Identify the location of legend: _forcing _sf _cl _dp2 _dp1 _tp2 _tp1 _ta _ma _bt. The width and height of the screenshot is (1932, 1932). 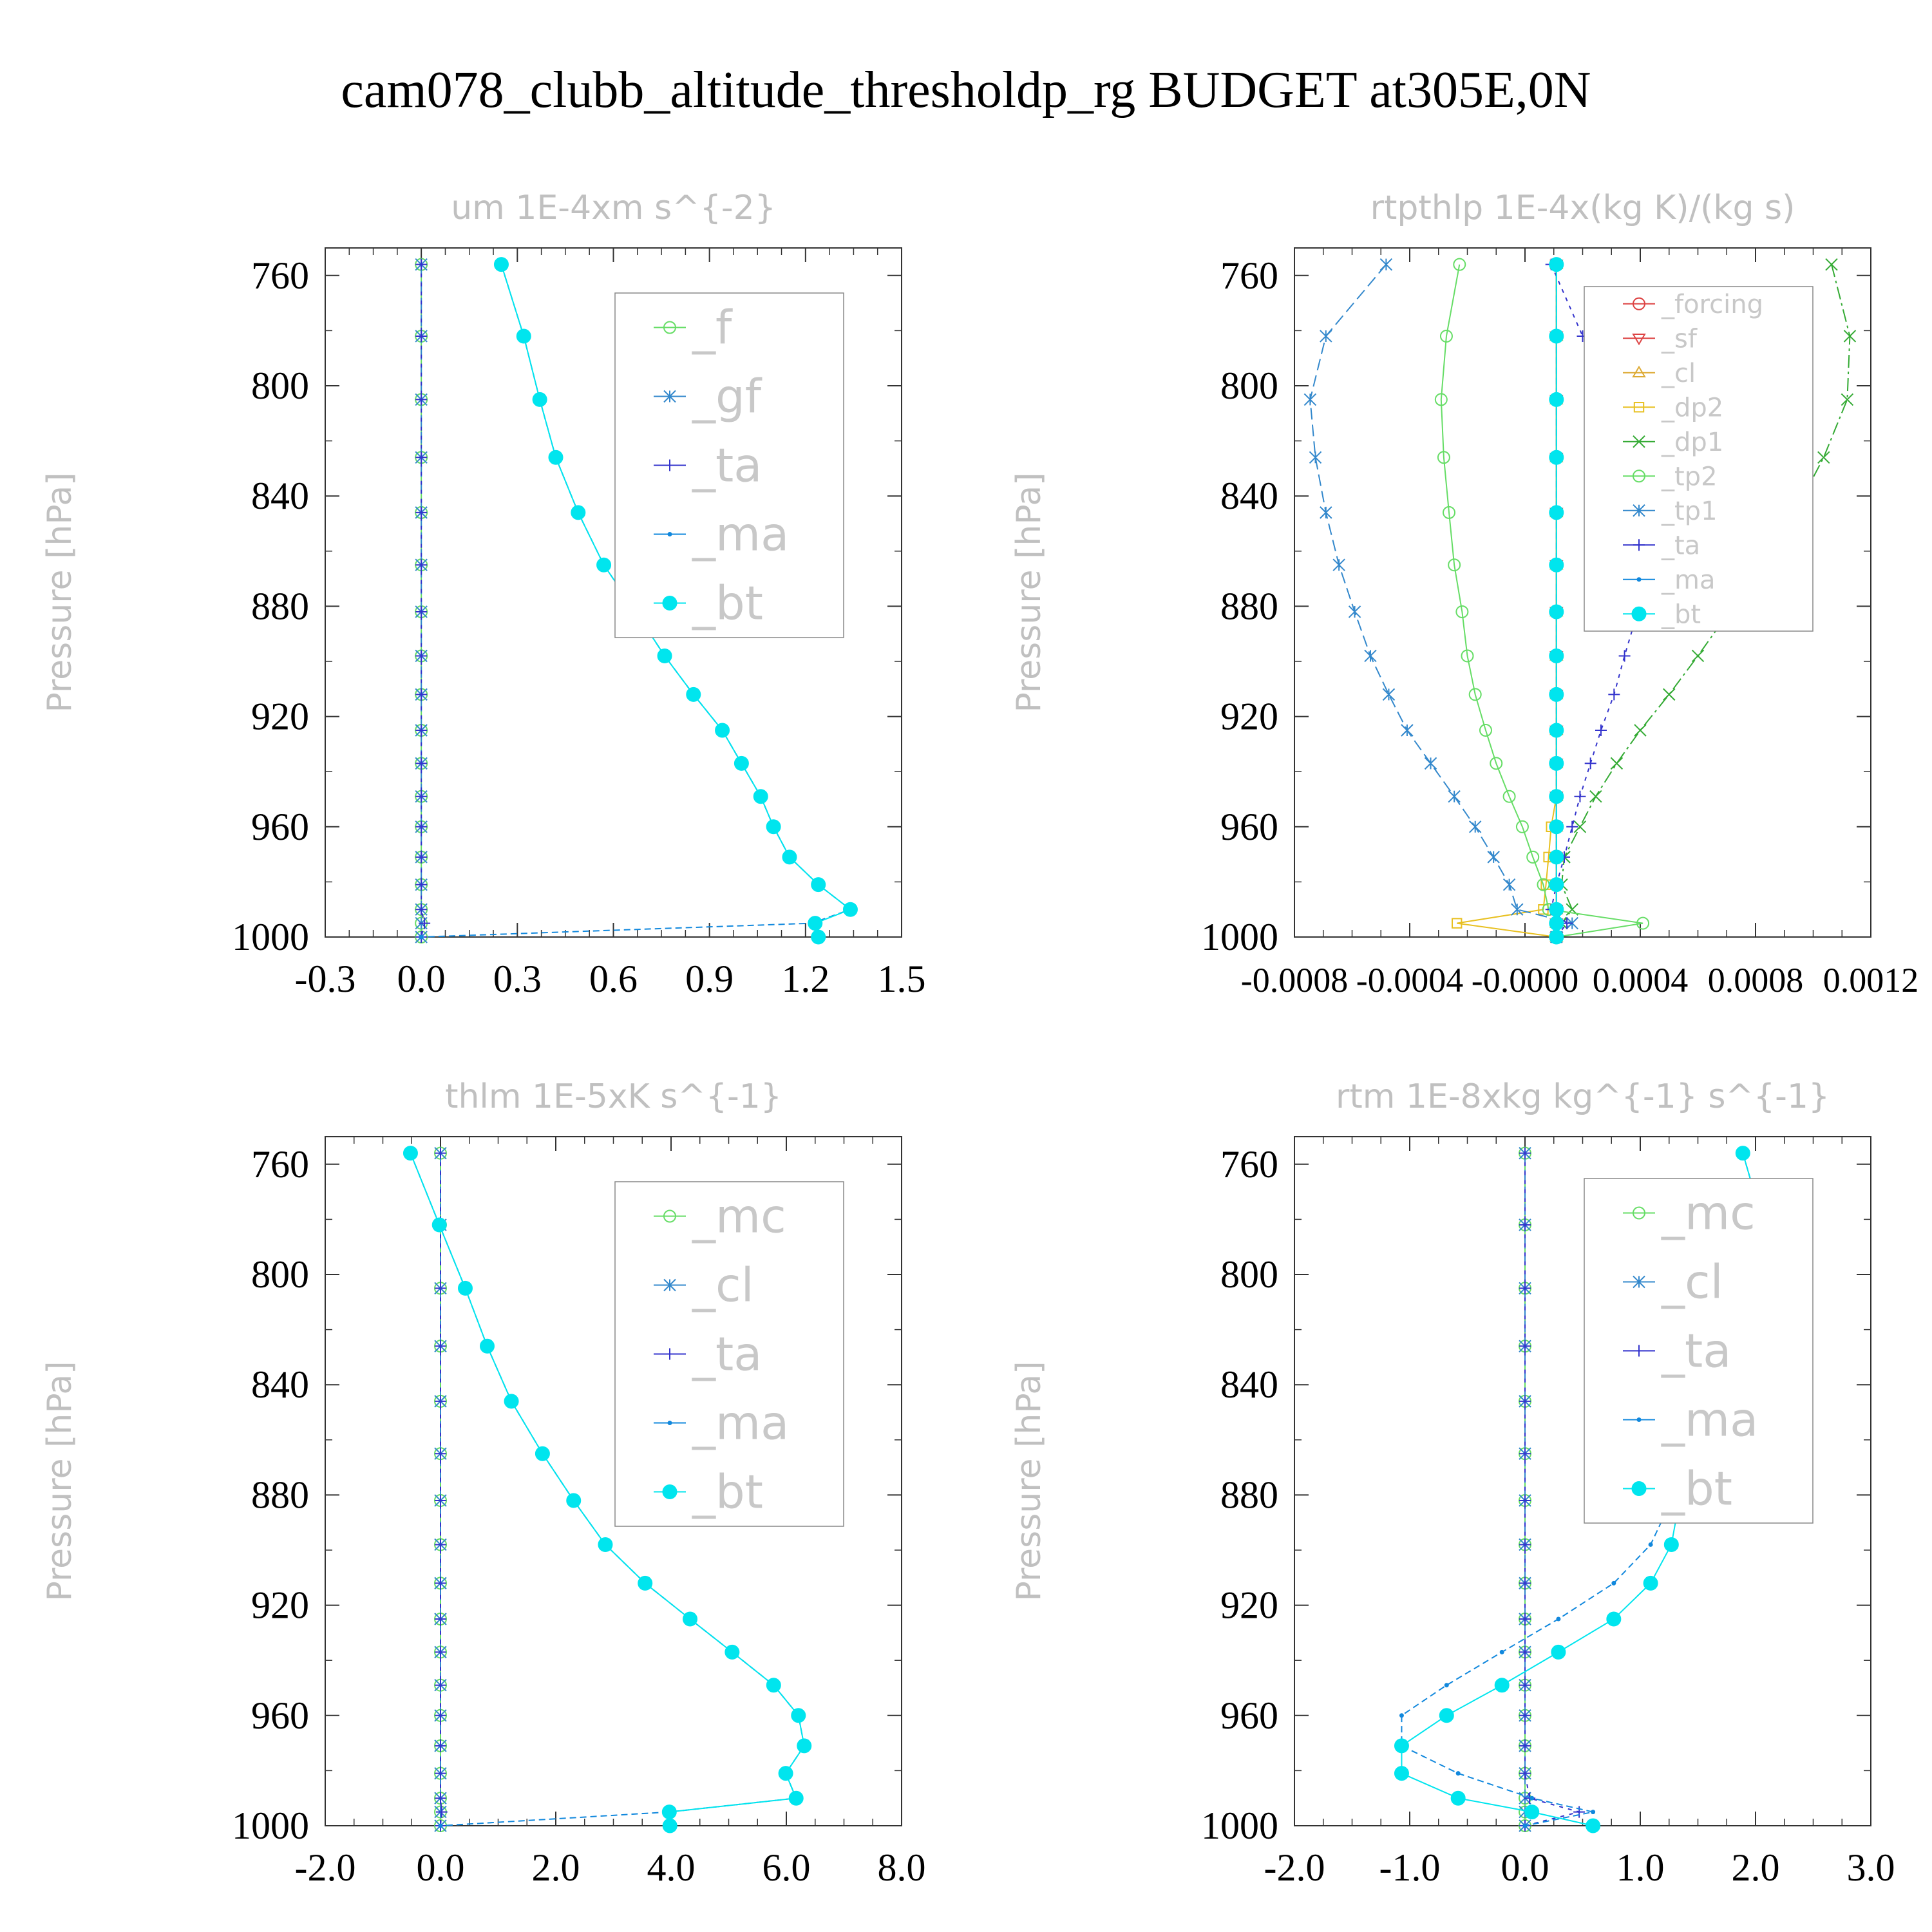
(1699, 459).